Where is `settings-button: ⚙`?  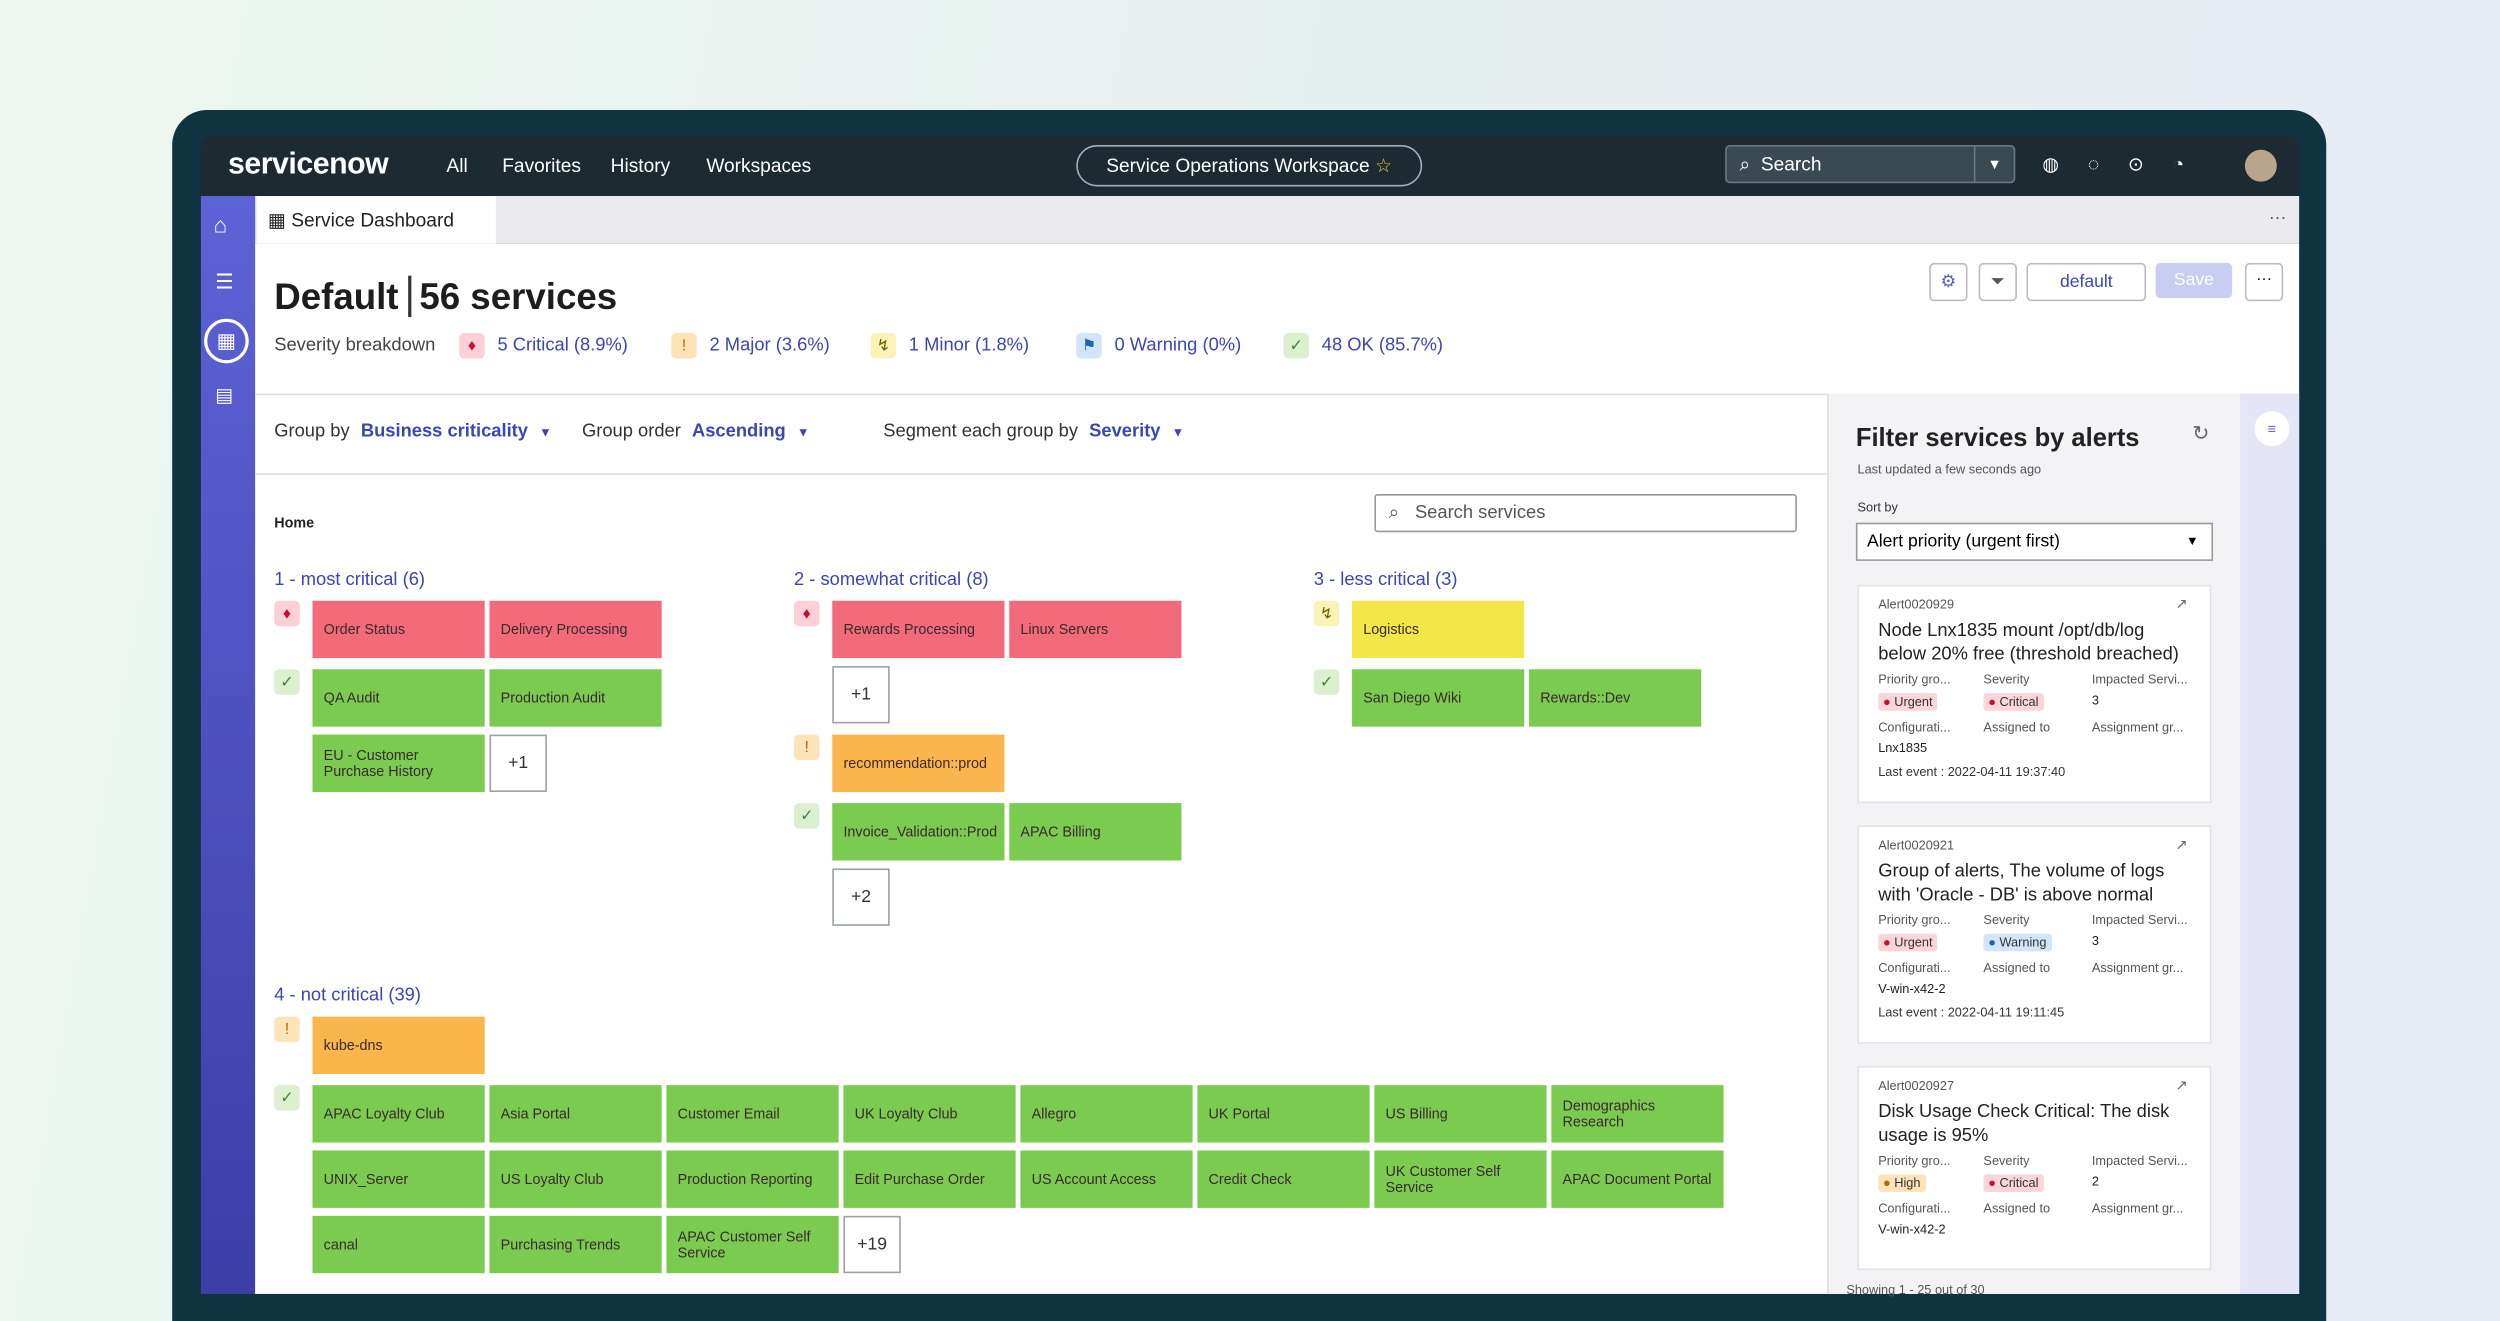
settings-button: ⚙ is located at coordinates (1948, 282).